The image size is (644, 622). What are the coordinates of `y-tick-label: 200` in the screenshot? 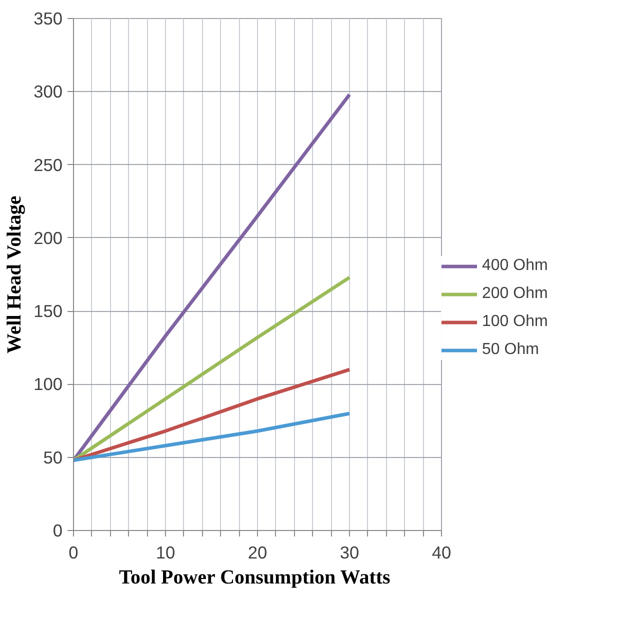 It's located at (48, 238).